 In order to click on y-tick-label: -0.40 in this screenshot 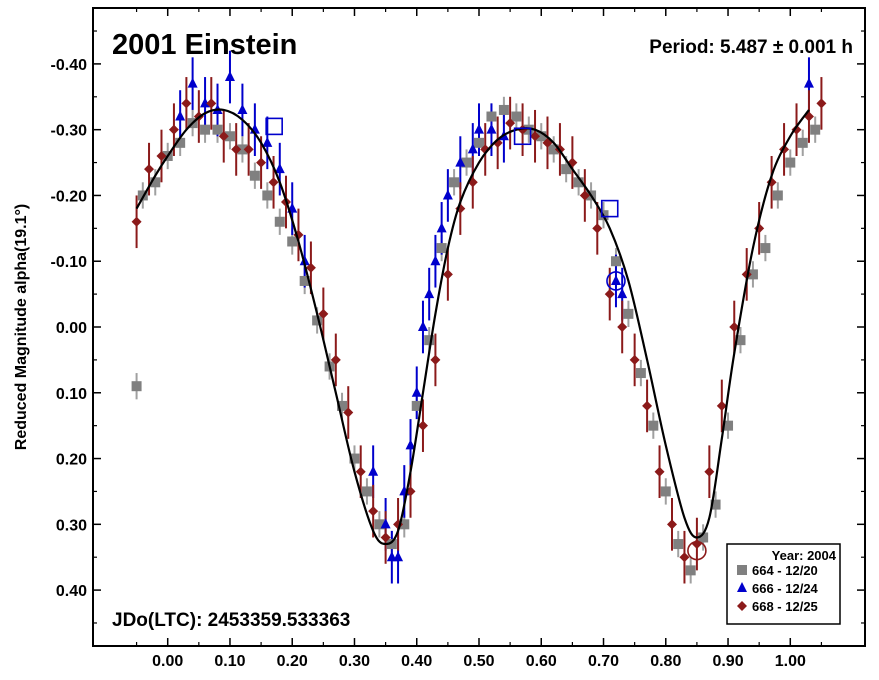, I will do `click(69, 65)`.